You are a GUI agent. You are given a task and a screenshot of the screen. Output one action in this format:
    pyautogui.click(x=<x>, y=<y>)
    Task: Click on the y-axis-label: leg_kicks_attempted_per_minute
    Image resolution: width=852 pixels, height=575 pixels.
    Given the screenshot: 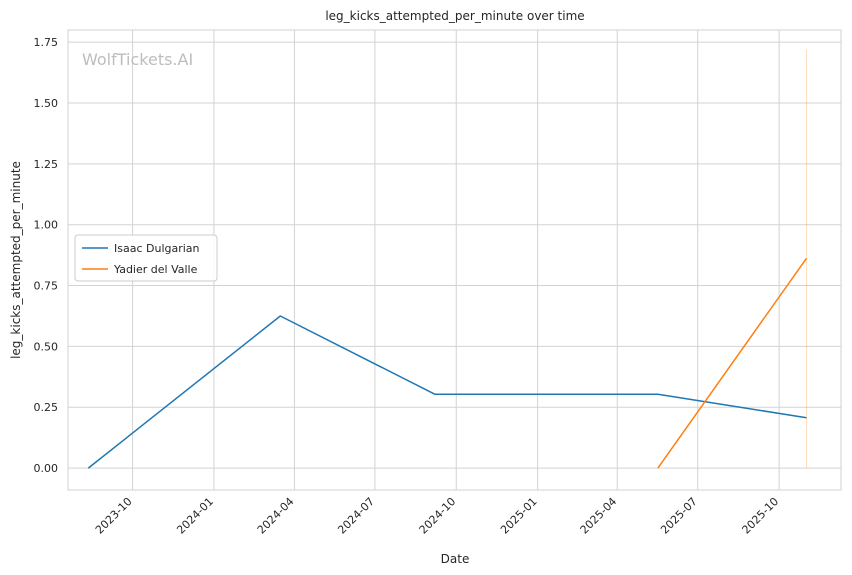 What is the action you would take?
    pyautogui.click(x=16, y=260)
    